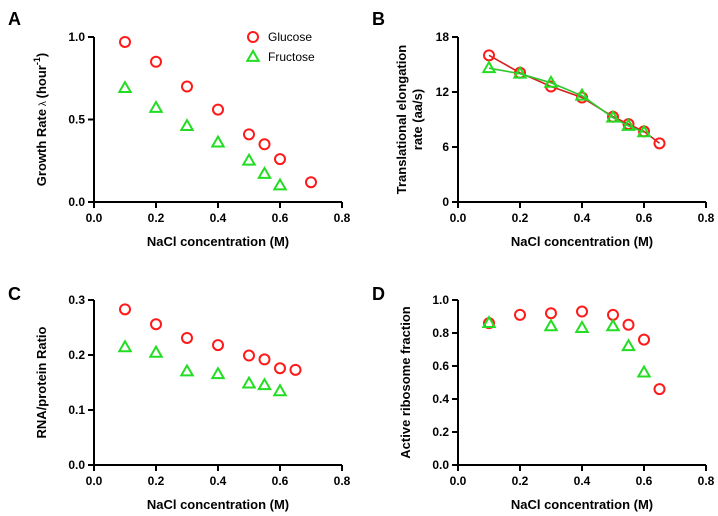 The image size is (718, 516). I want to click on legend-glucose-label: Glucose, so click(290, 37).